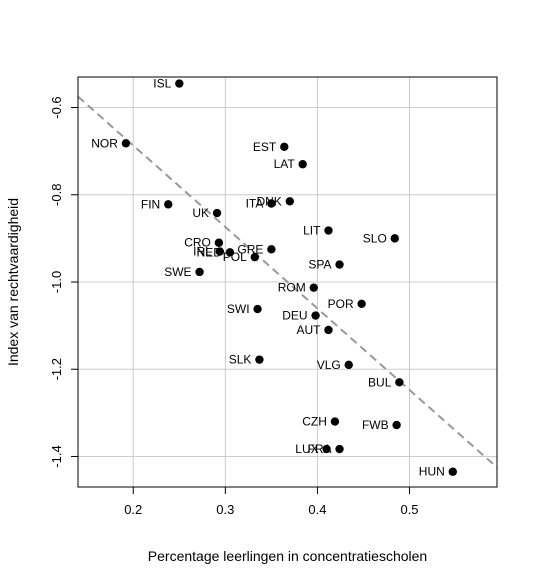  I want to click on point-label-aut: AUT, so click(308, 330).